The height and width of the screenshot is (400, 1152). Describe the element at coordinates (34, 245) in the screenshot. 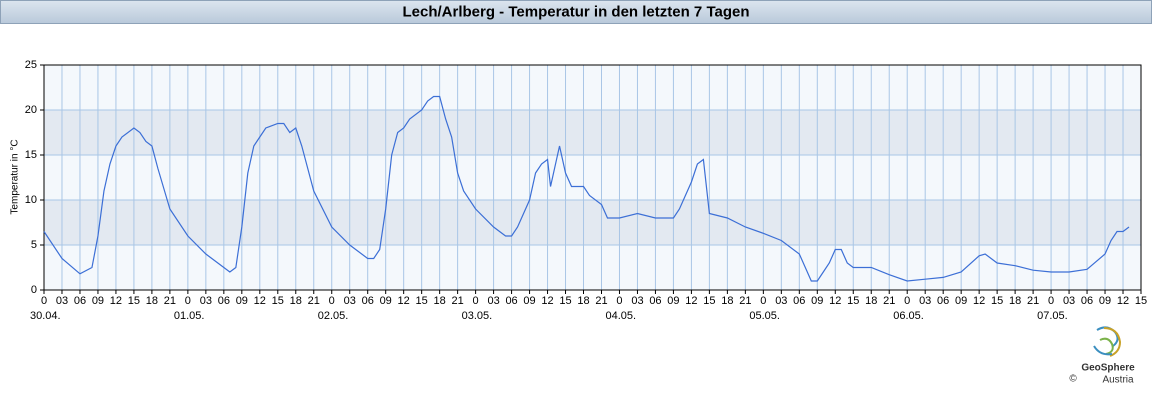

I see `y-tick-label: 5` at that location.